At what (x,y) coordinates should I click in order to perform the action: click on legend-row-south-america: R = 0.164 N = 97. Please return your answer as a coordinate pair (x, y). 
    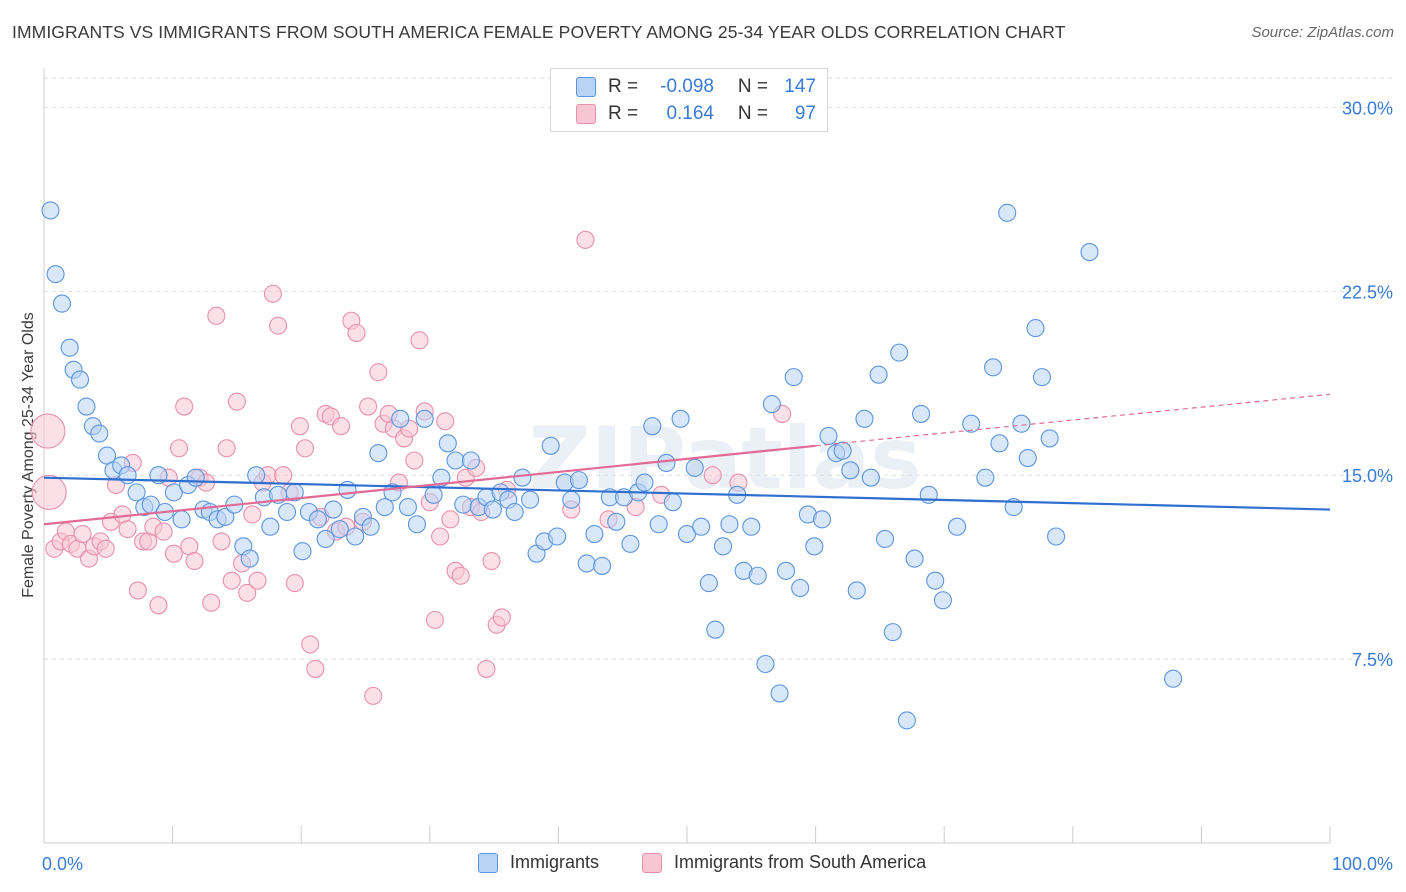
    Looking at the image, I should click on (683, 114).